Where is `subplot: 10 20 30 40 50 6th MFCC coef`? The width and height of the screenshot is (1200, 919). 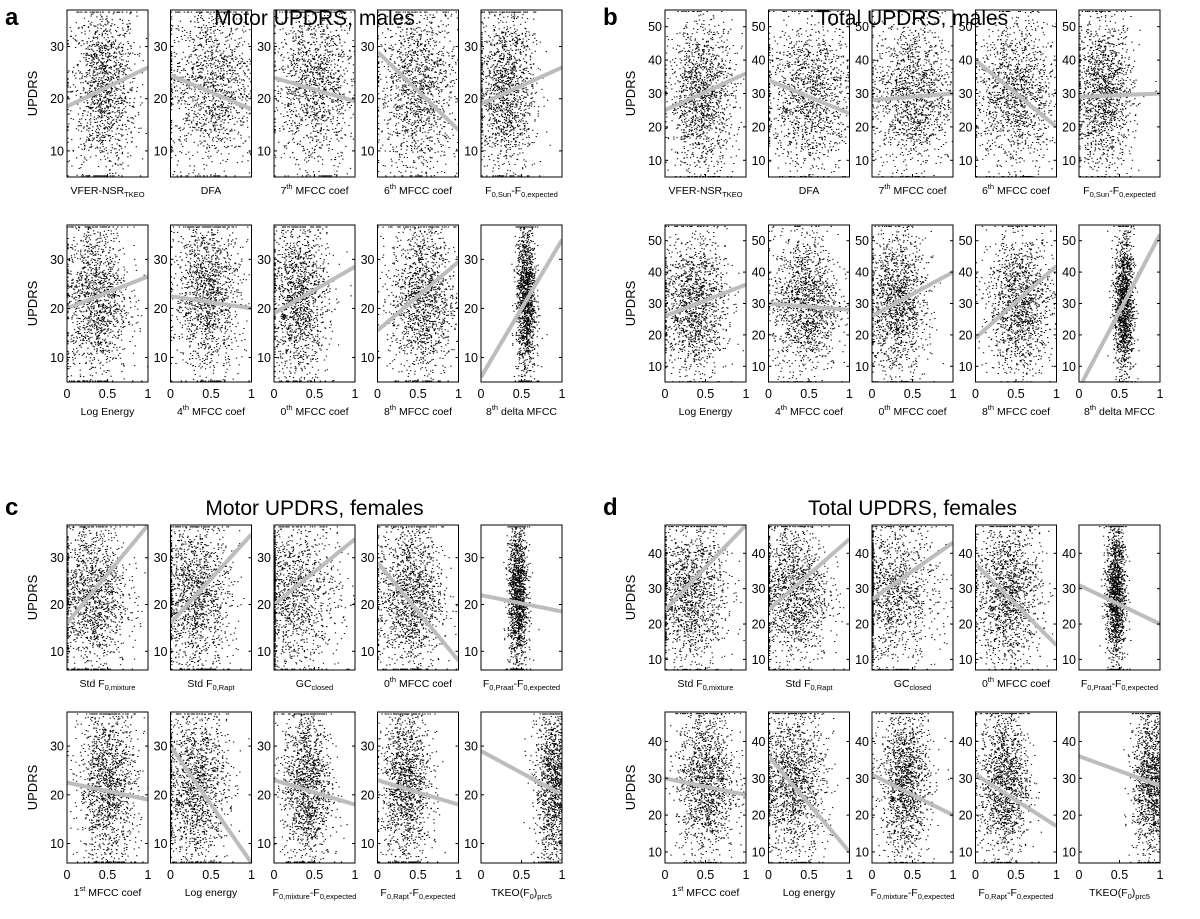 subplot: 10 20 30 40 50 6th MFCC coef is located at coordinates (1008, 103).